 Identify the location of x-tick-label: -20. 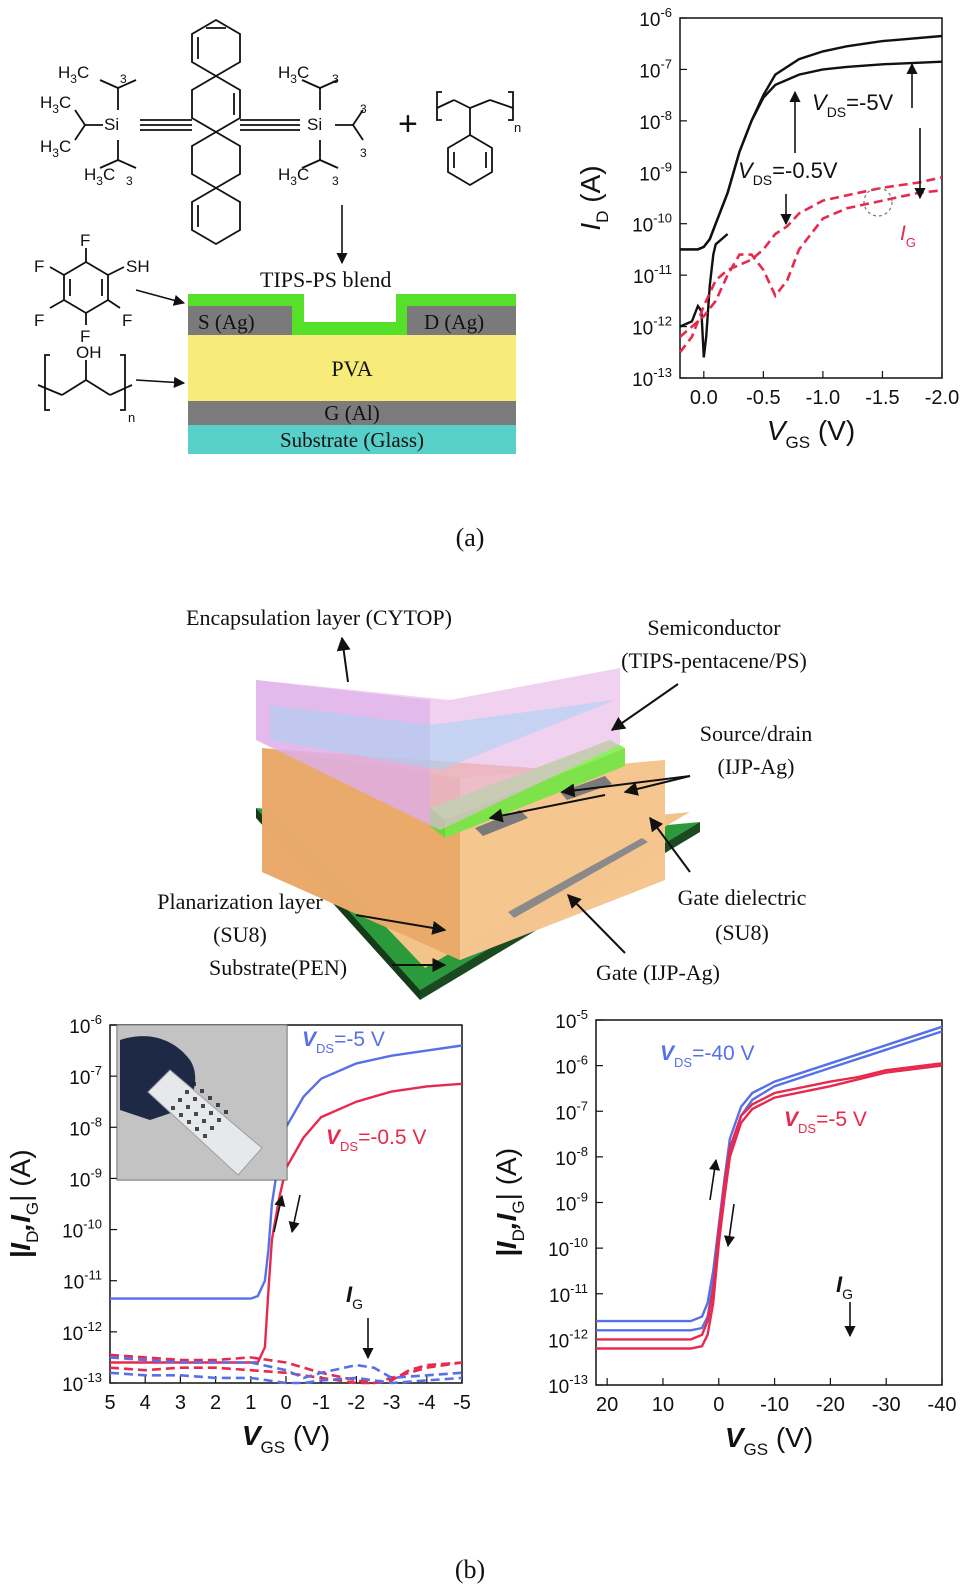
(830, 1405).